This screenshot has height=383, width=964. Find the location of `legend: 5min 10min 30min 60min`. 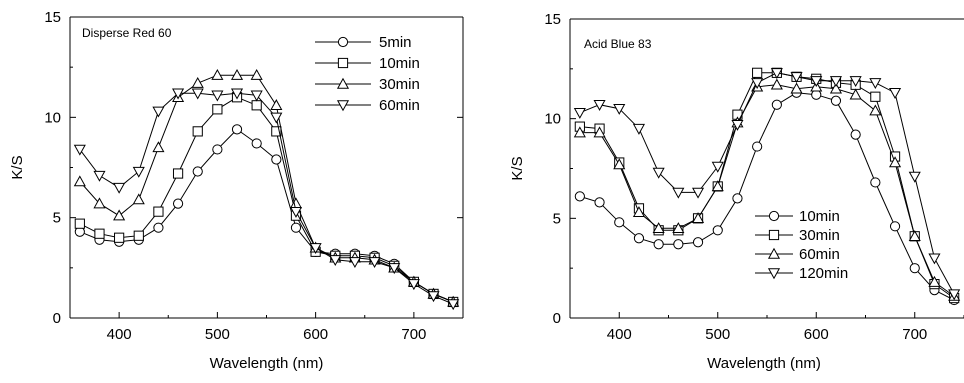

legend: 5min 10min 30min 60min is located at coordinates (367, 74).